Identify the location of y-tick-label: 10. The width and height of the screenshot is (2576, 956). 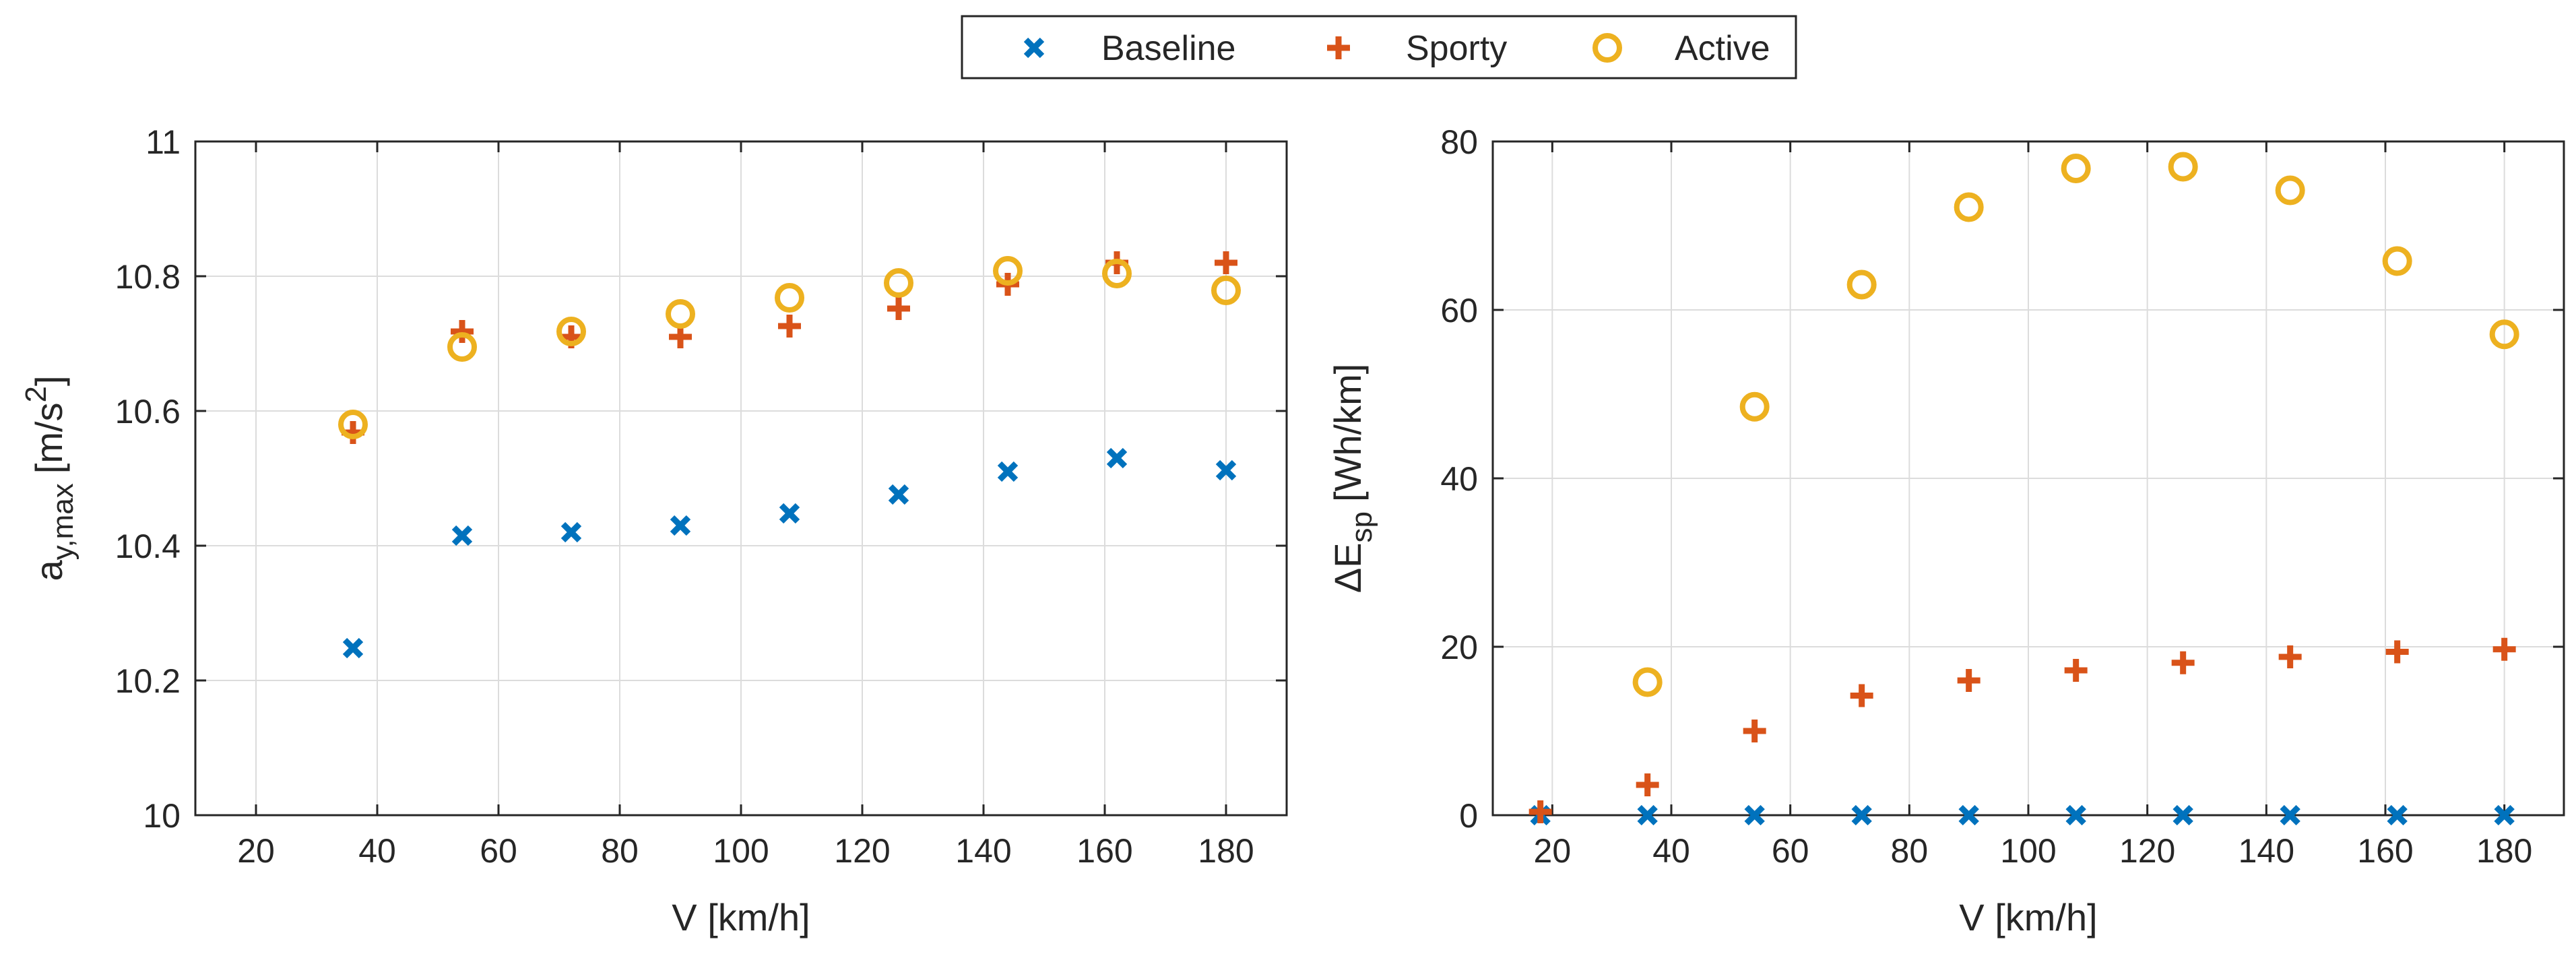
(162, 816).